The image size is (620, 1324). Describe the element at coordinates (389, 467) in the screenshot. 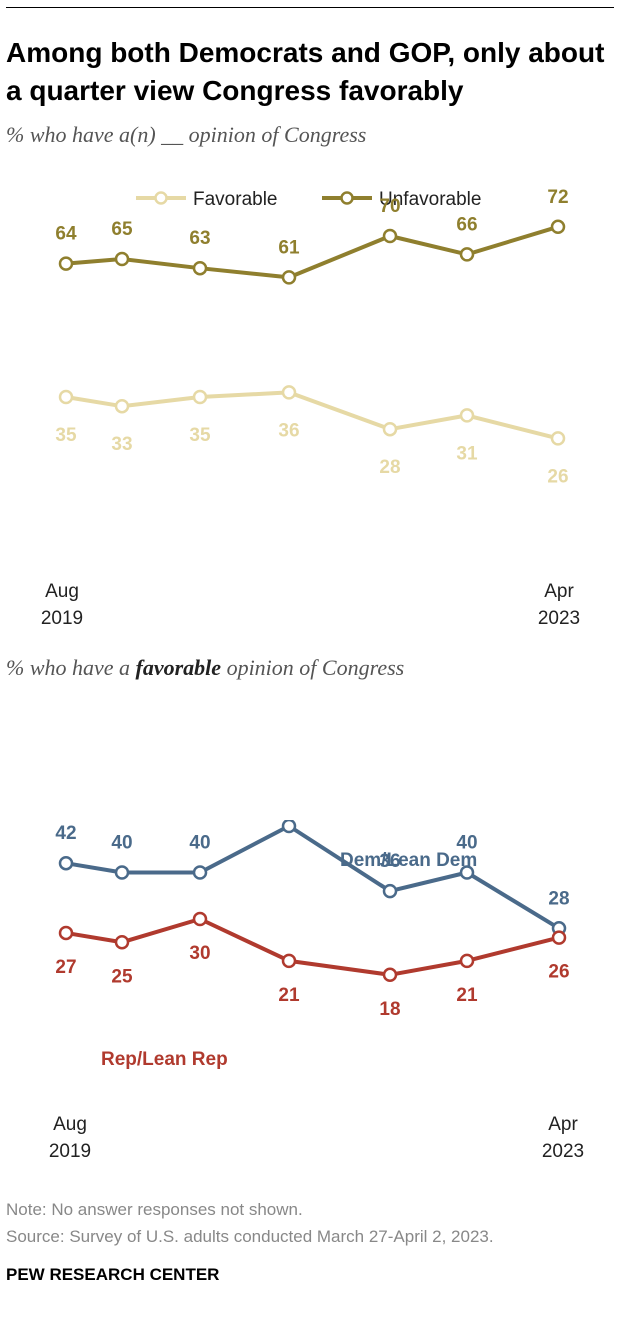

I see `data-label-0-4: 28` at that location.